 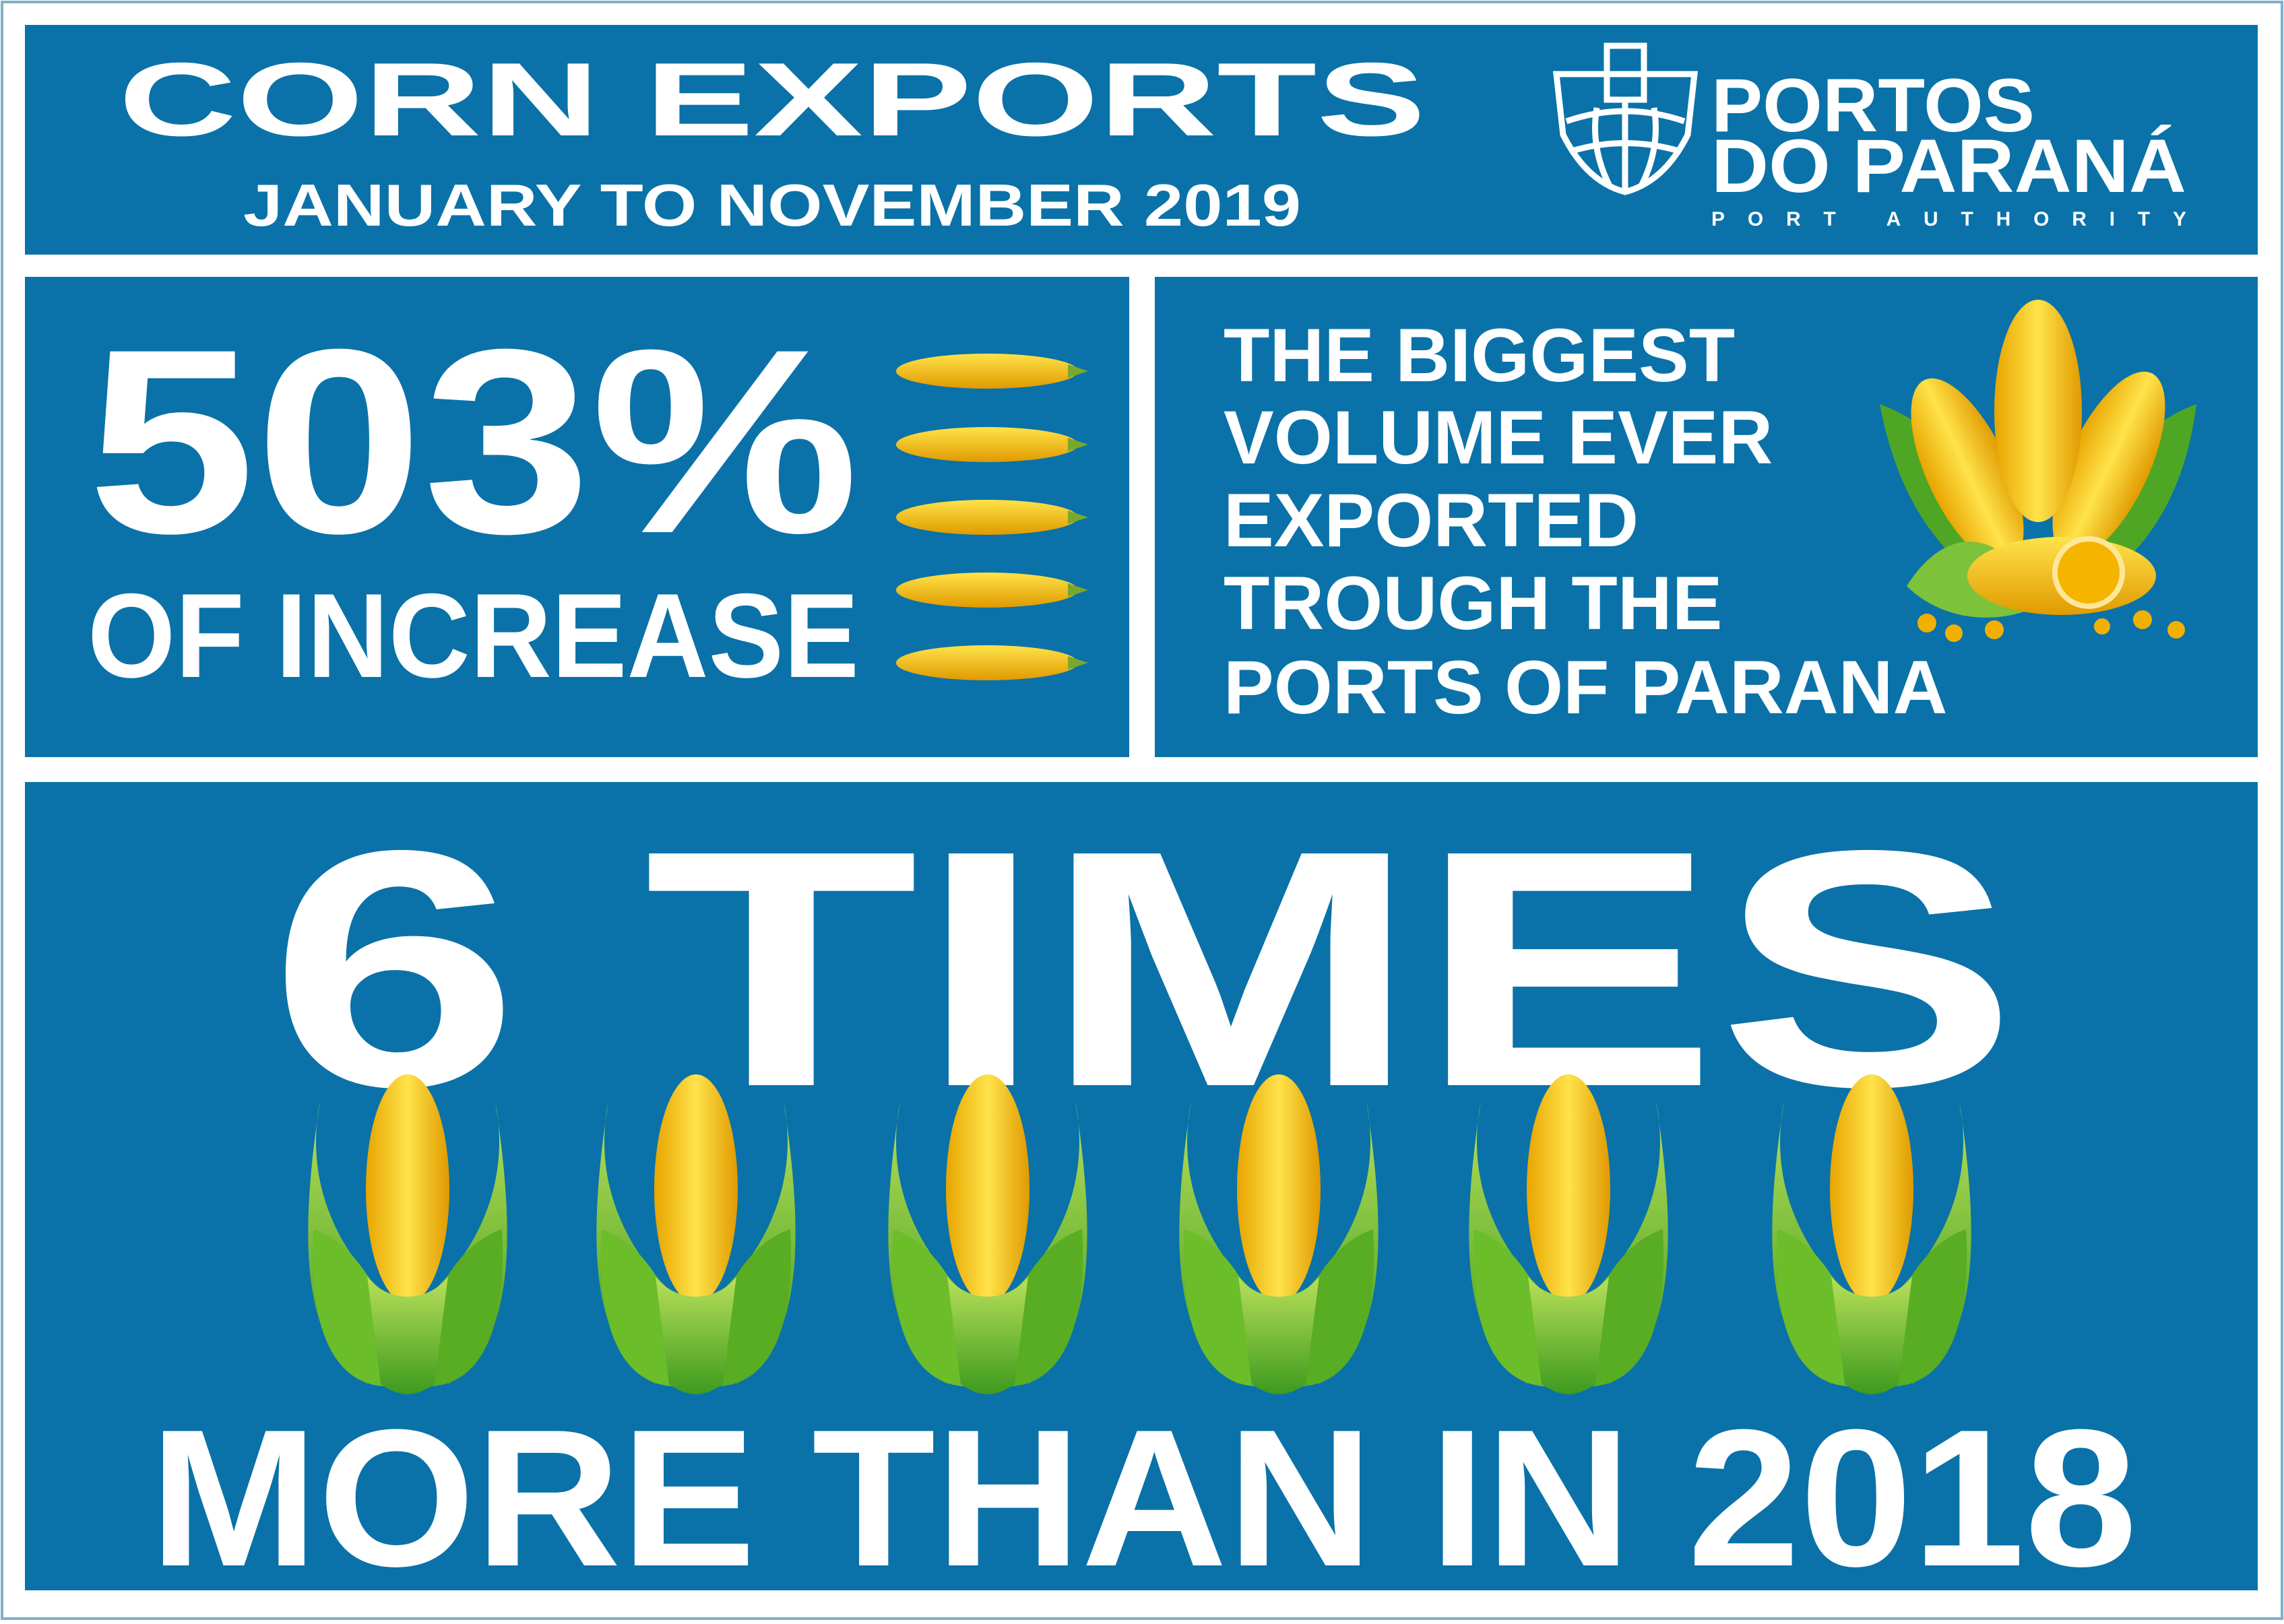 What do you see at coordinates (1473, 603) in the screenshot?
I see `record-line: TROUGH THE` at bounding box center [1473, 603].